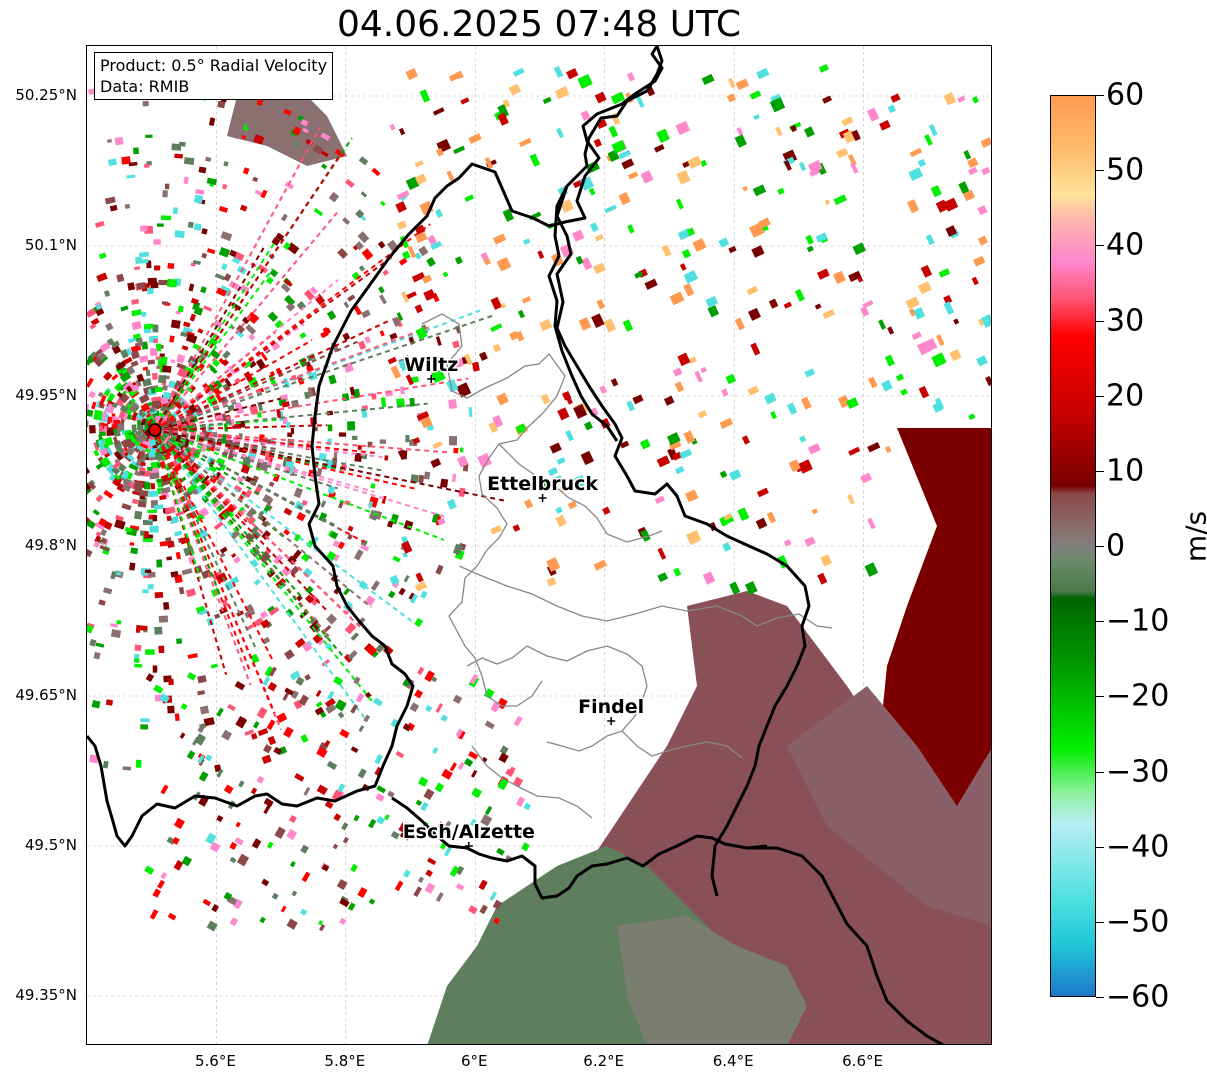 This screenshot has width=1207, height=1081. I want to click on radar-site-marker, so click(155, 430).